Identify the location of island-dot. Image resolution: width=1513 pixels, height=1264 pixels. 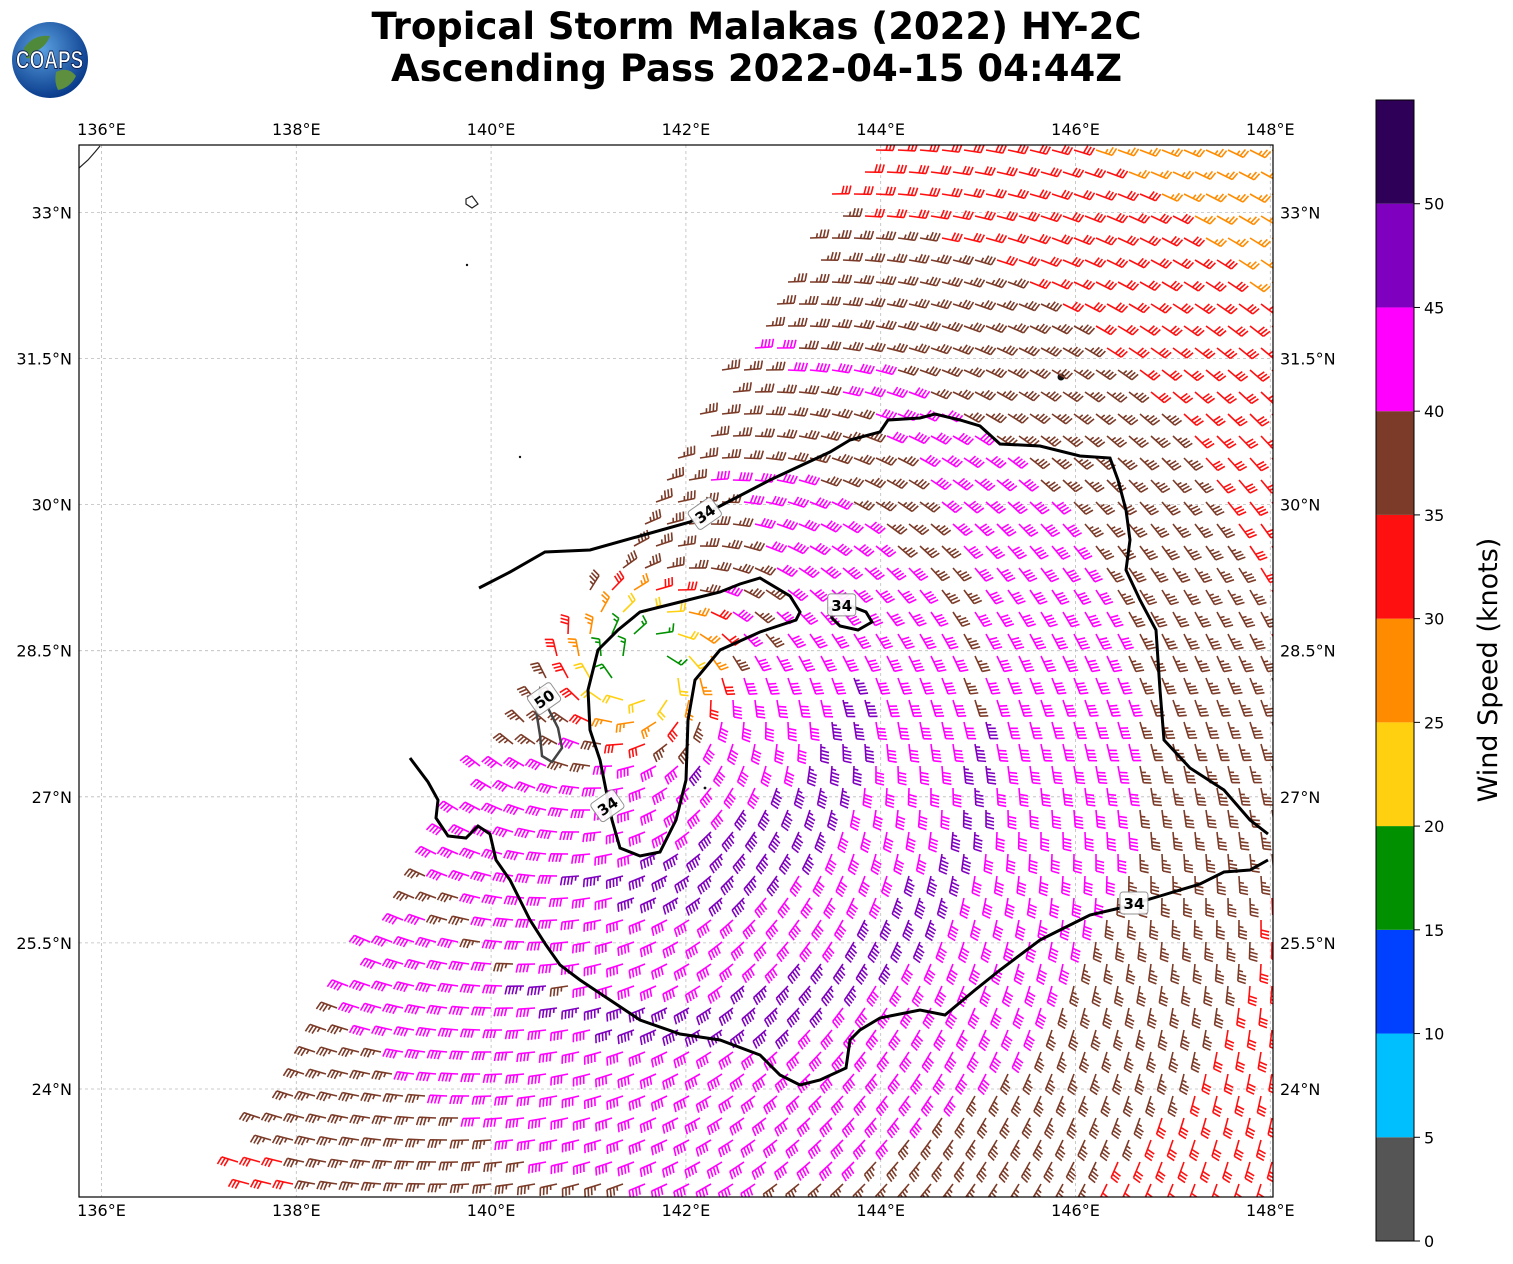
(467, 265).